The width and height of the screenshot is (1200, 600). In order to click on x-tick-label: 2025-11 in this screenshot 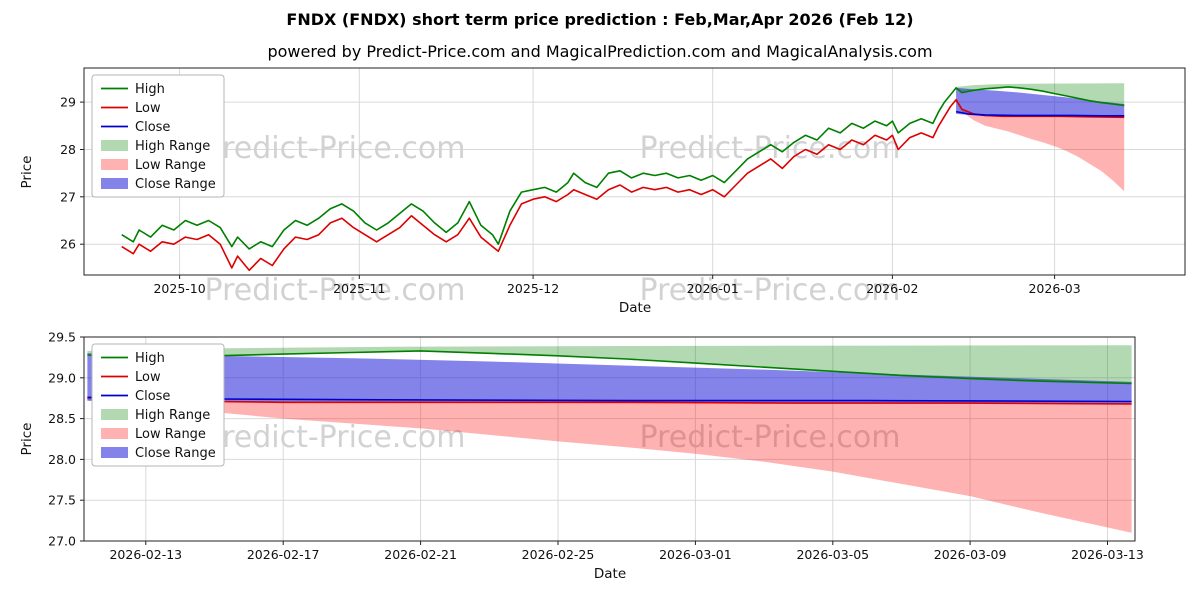, I will do `click(359, 288)`.